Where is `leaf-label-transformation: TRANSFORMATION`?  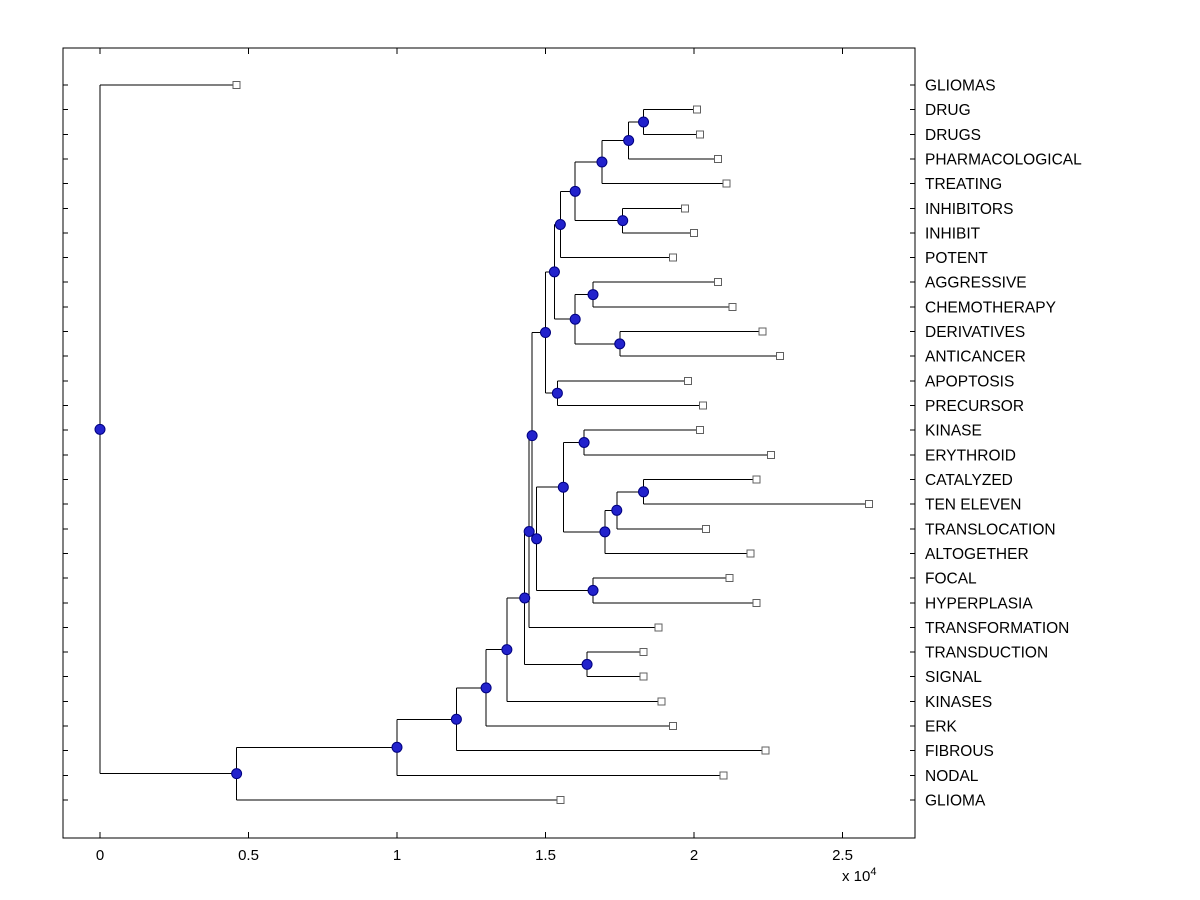 leaf-label-transformation: TRANSFORMATION is located at coordinates (997, 628).